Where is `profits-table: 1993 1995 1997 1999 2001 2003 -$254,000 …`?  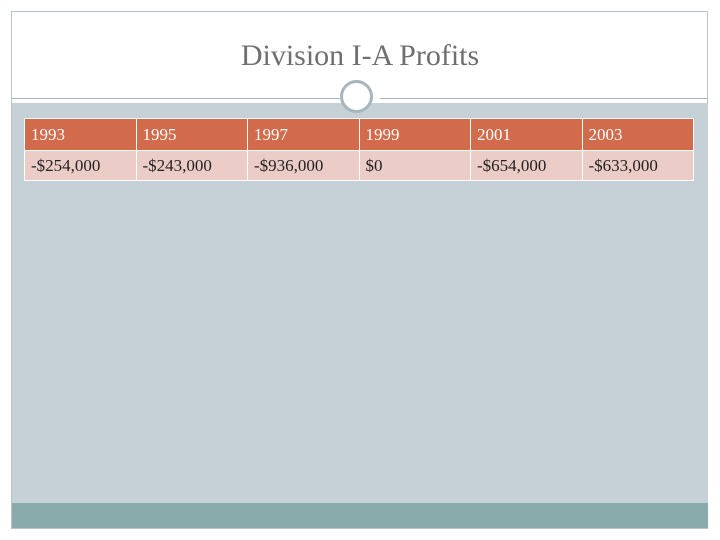
profits-table: 1993 1995 1997 1999 2001 2003 -$254,000 … is located at coordinates (359, 149).